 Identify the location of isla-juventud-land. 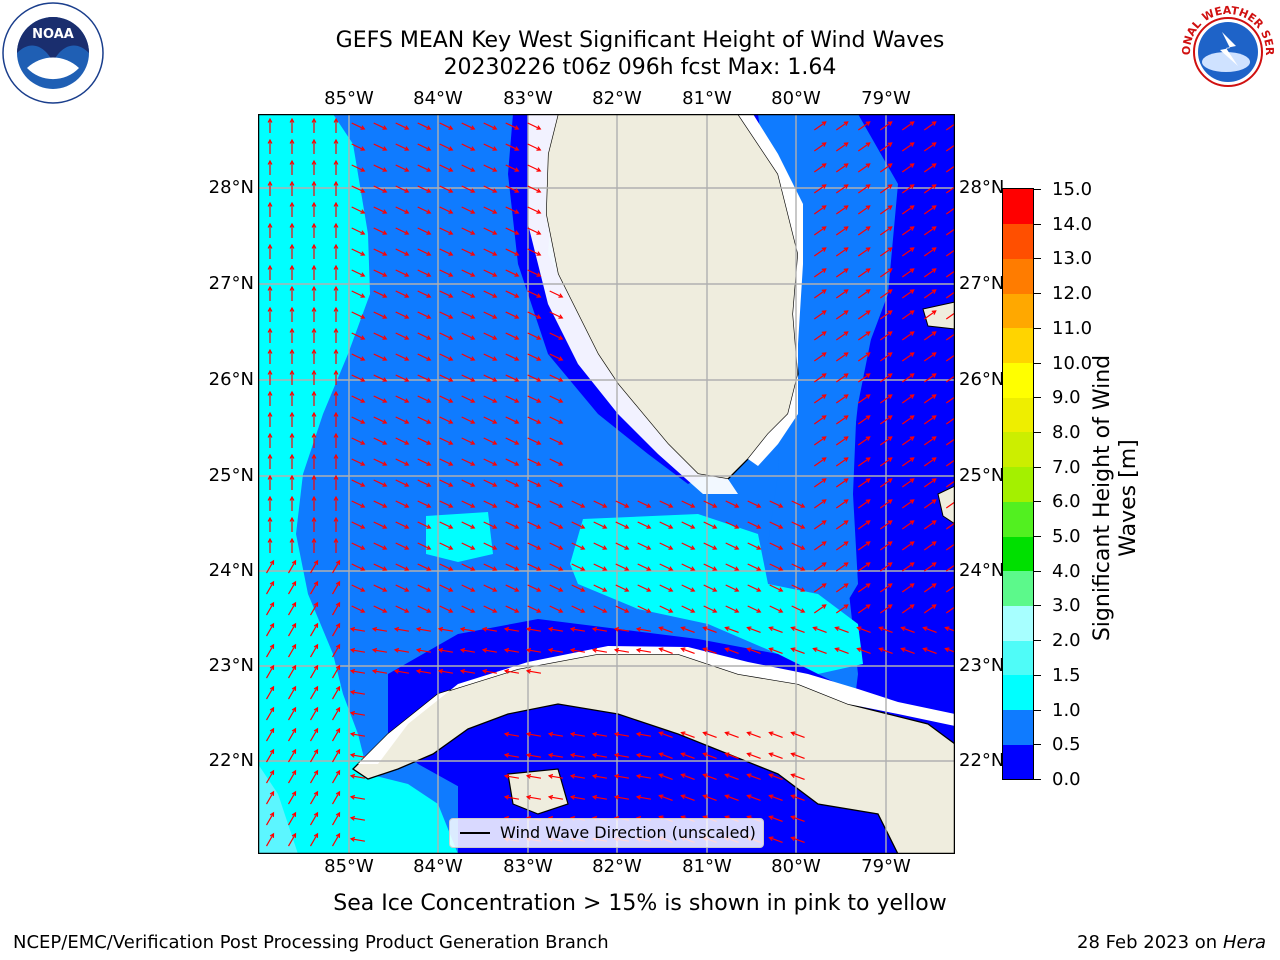
(538, 791).